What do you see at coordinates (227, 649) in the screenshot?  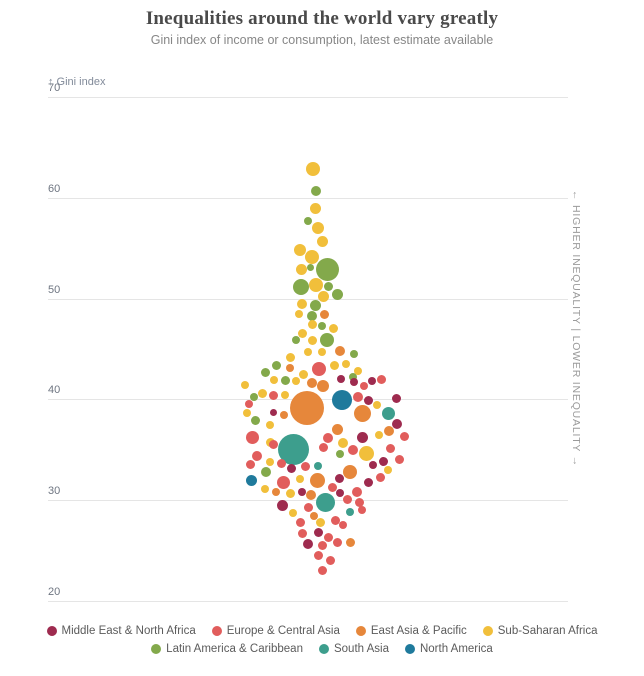 I see `legend-item-lac: Latin America & Caribbean` at bounding box center [227, 649].